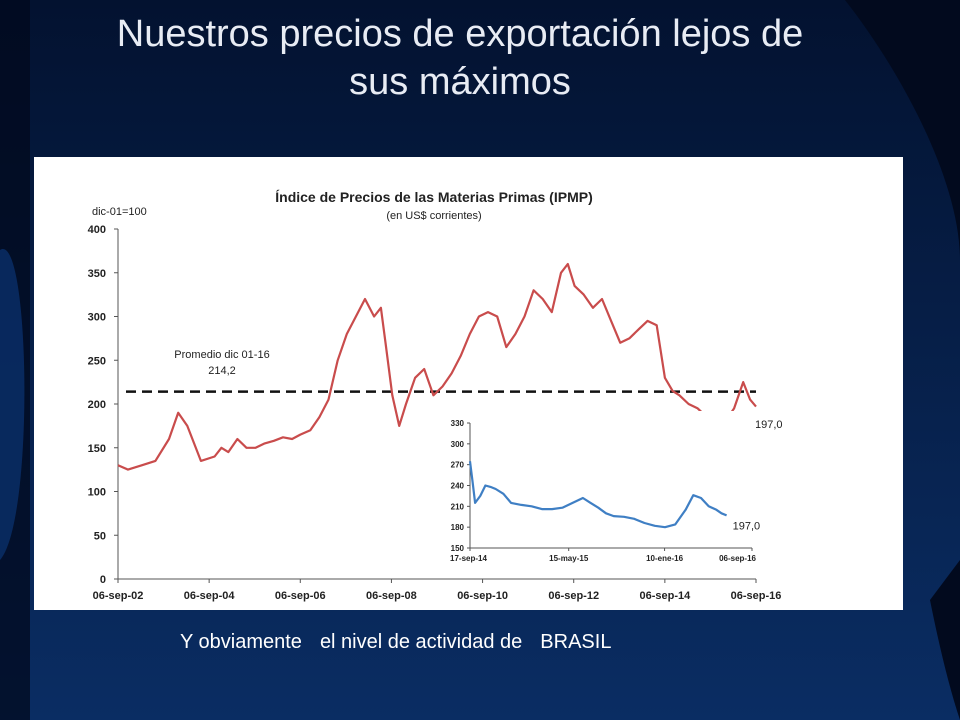  I want to click on average-label-line-2: 214,2, so click(222, 371).